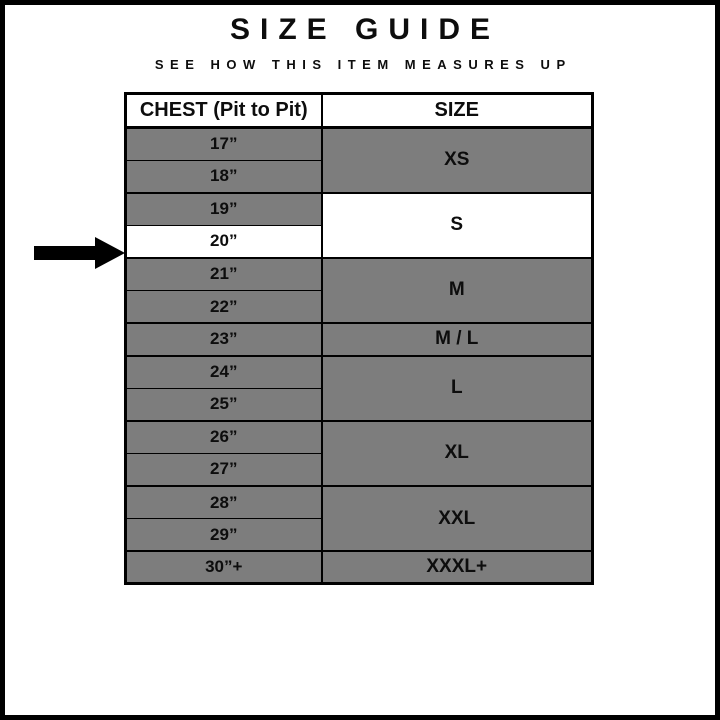 Image resolution: width=720 pixels, height=720 pixels. I want to click on table-row: 24” L, so click(359, 387).